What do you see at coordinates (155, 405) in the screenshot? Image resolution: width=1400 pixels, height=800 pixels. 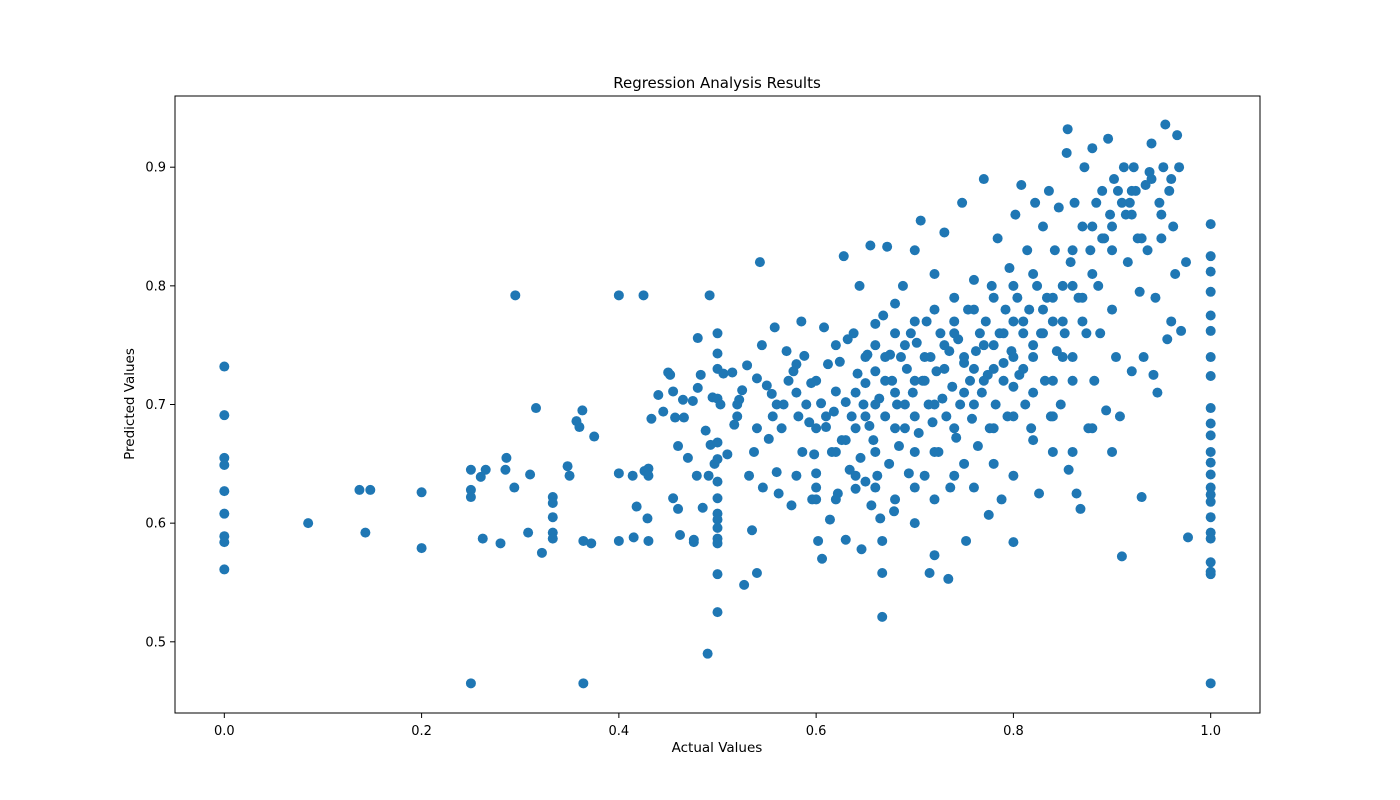 I see `y-tick-label: 0.7` at bounding box center [155, 405].